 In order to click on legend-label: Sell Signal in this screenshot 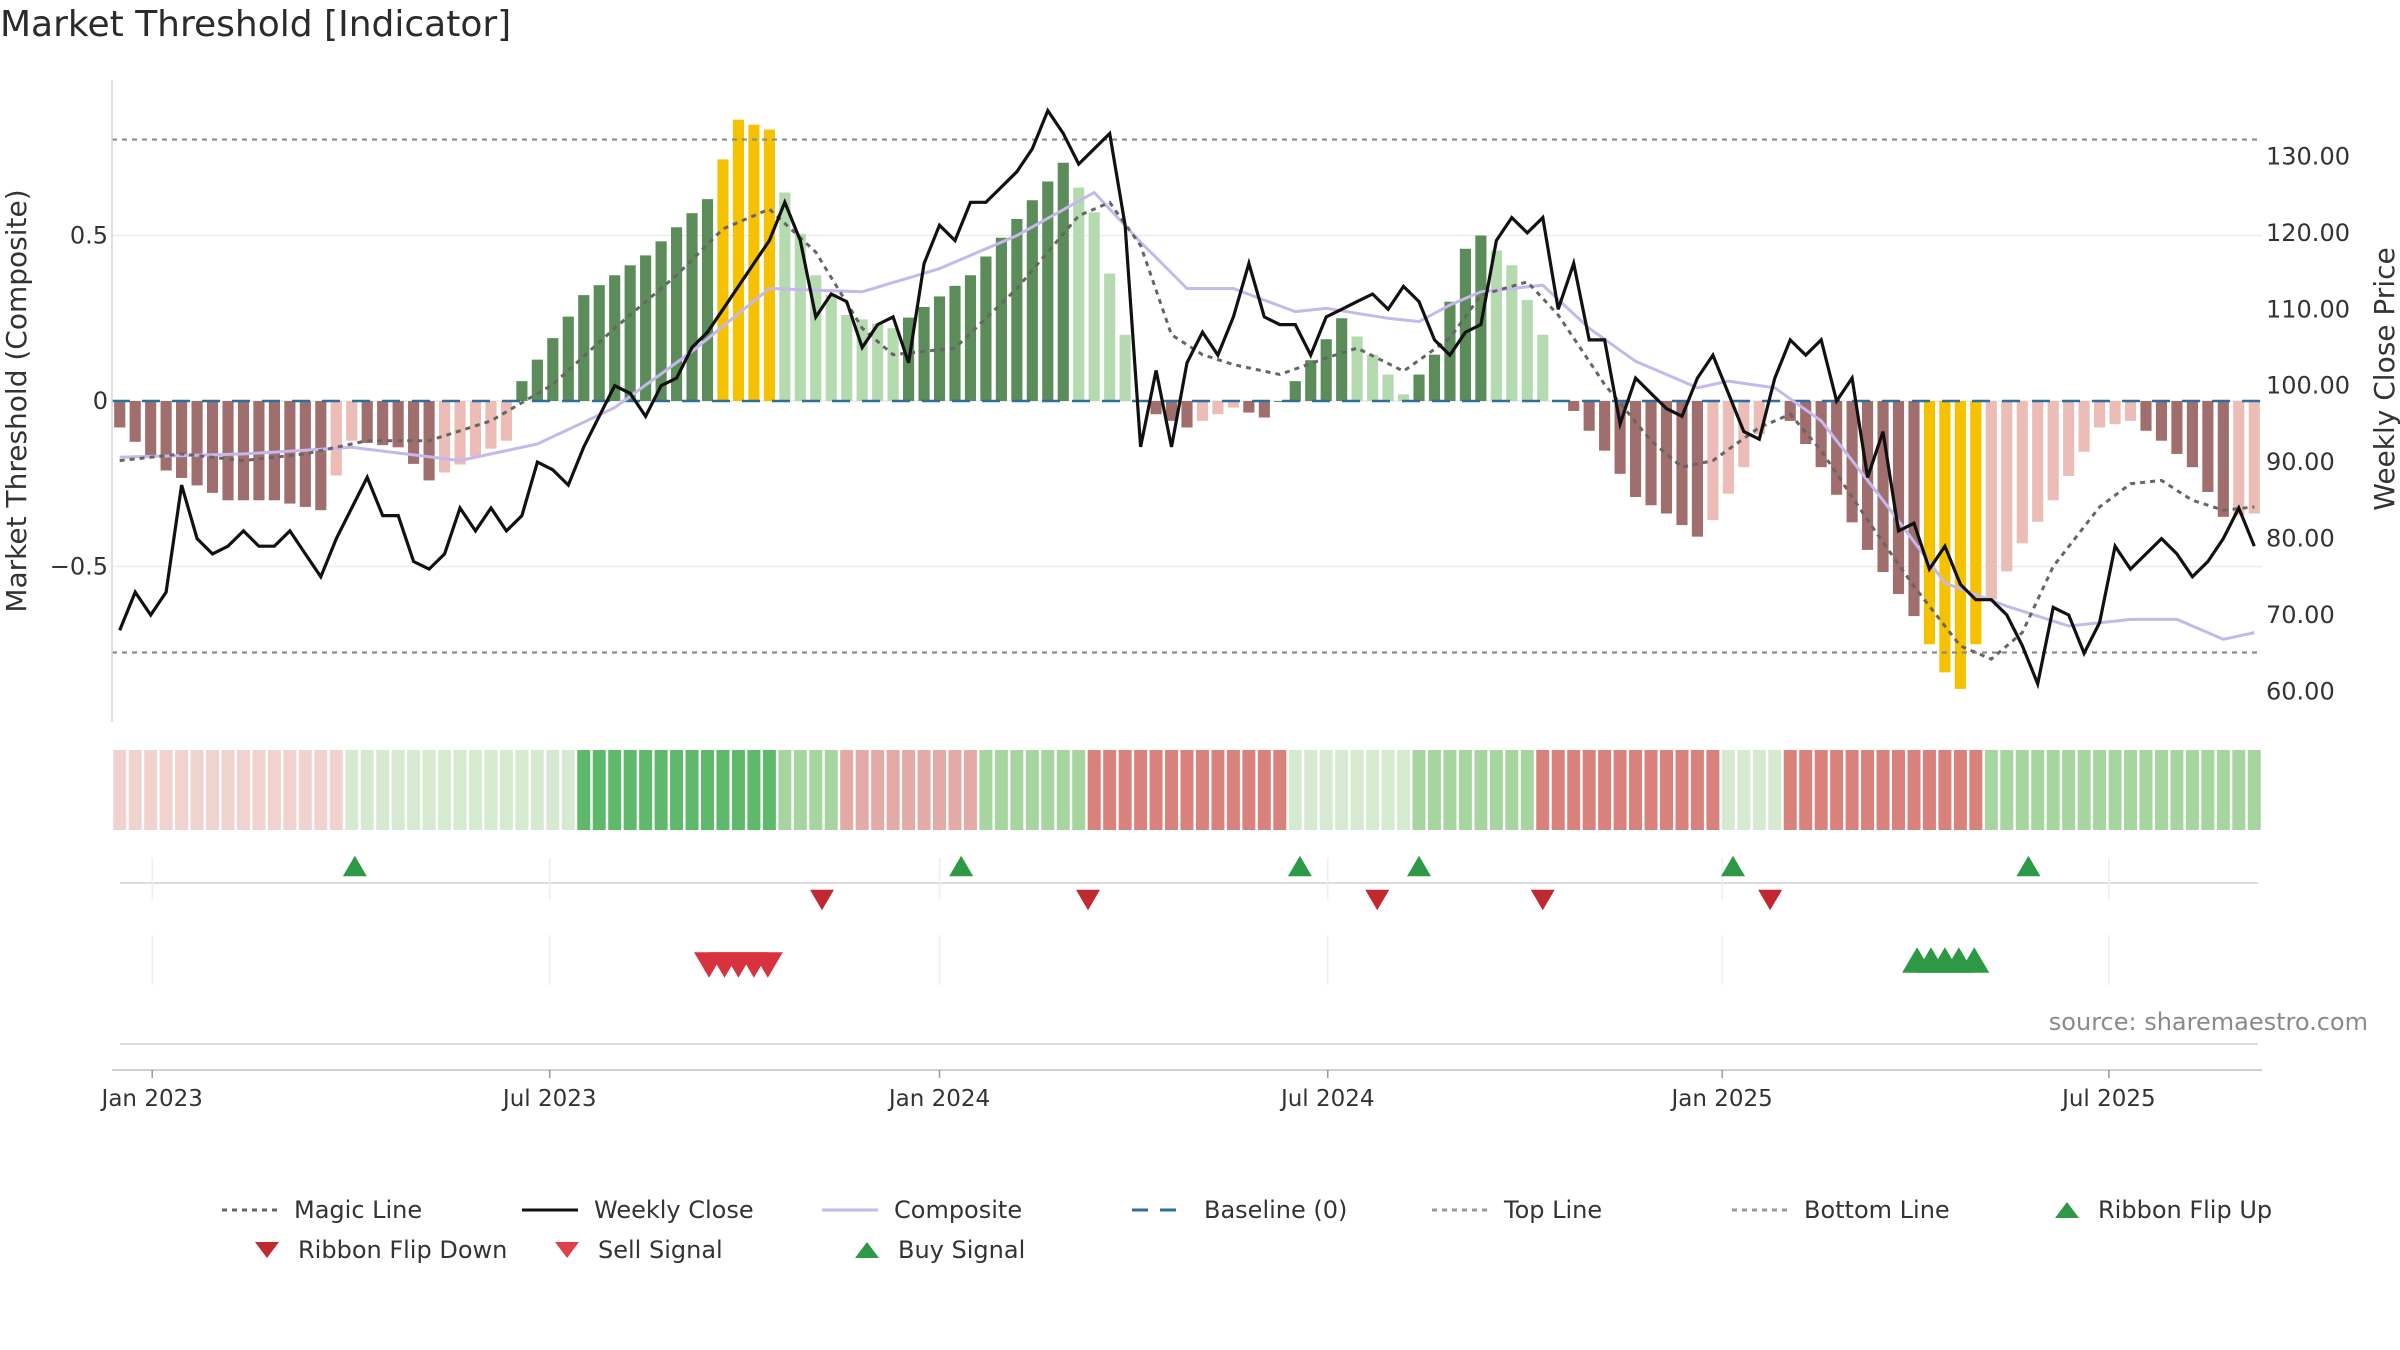, I will do `click(660, 1250)`.